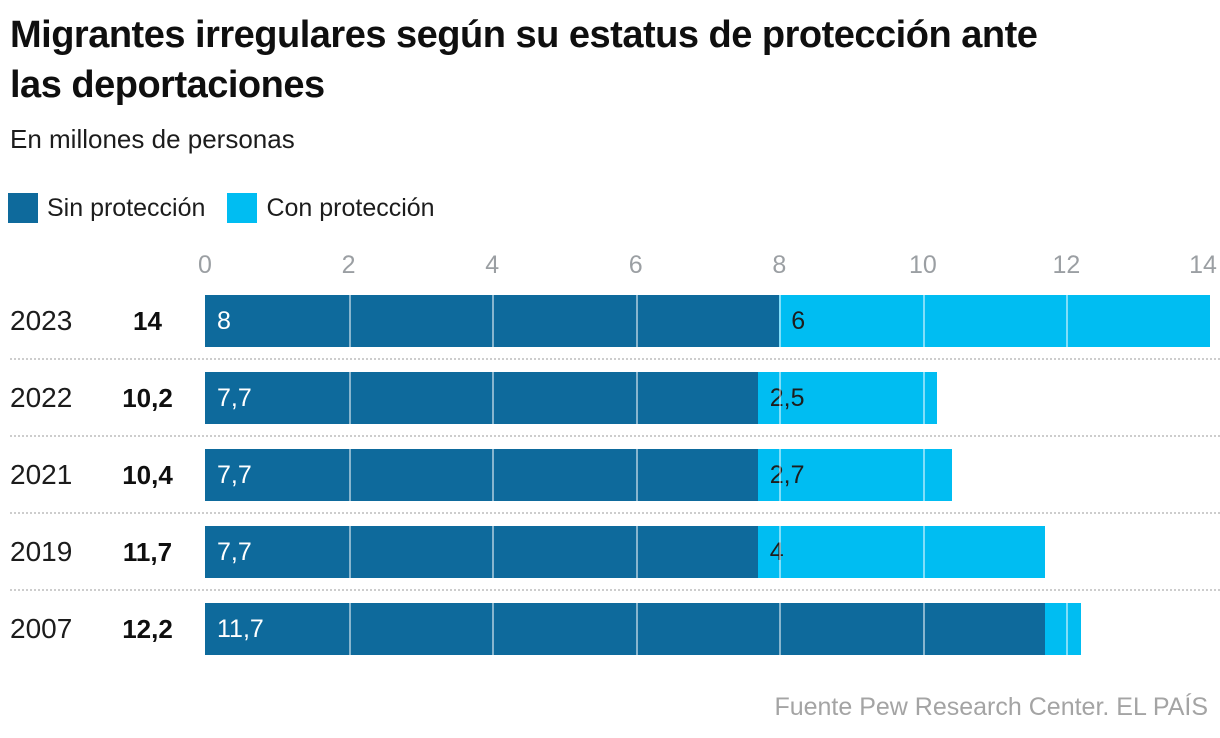 The width and height of the screenshot is (1220, 738). I want to click on row-total-label: 12,2, so click(147, 628).